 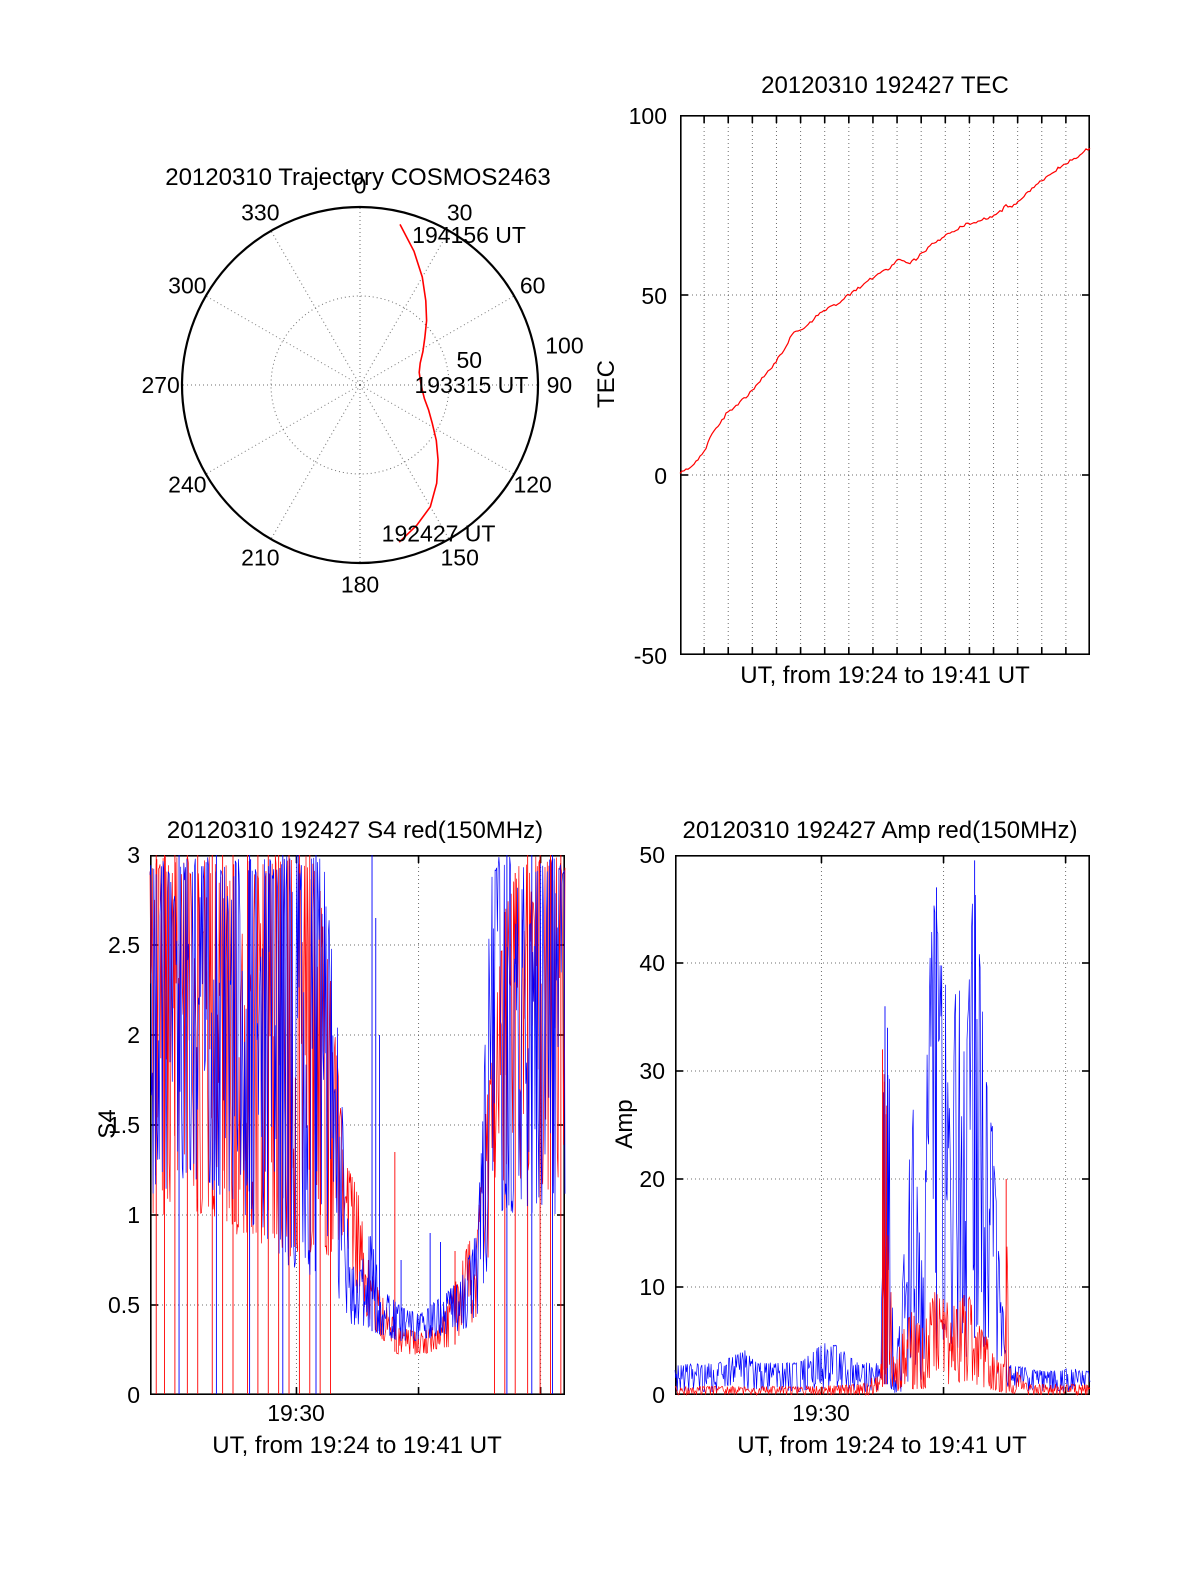 What do you see at coordinates (647, 116) in the screenshot?
I see `tec-ytick-label: 100` at bounding box center [647, 116].